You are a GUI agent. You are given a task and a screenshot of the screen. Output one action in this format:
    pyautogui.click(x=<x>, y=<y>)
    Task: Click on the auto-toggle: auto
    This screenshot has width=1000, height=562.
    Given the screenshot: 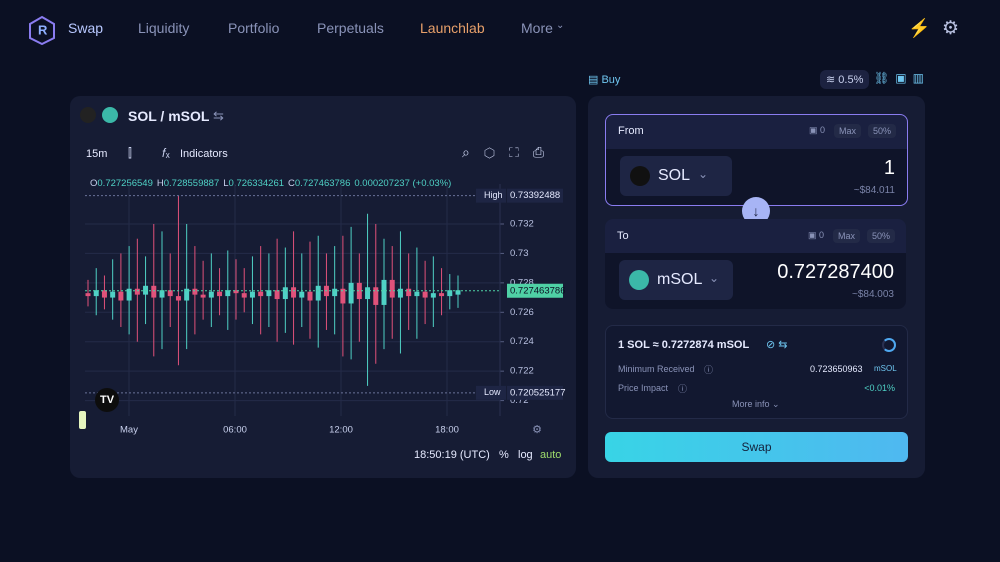 What is the action you would take?
    pyautogui.click(x=551, y=455)
    